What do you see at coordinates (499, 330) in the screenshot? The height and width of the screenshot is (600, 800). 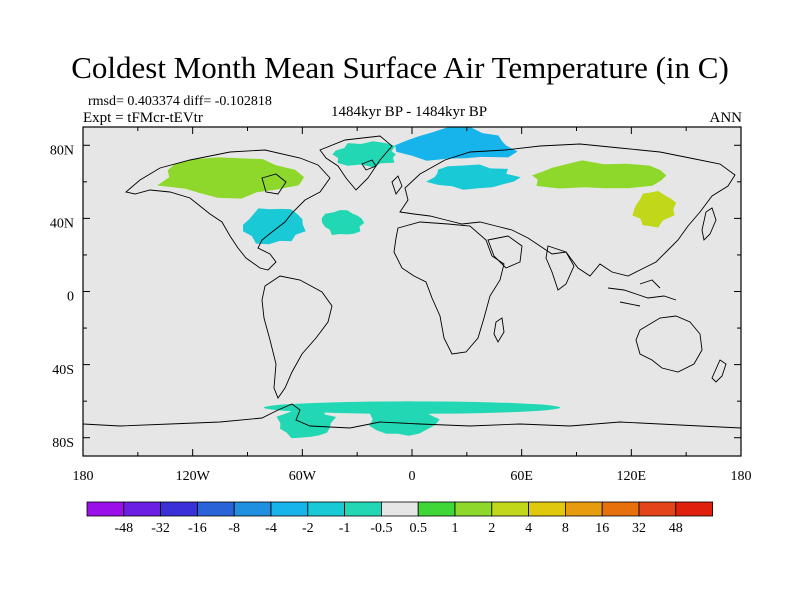 I see `coastline-madagascar` at bounding box center [499, 330].